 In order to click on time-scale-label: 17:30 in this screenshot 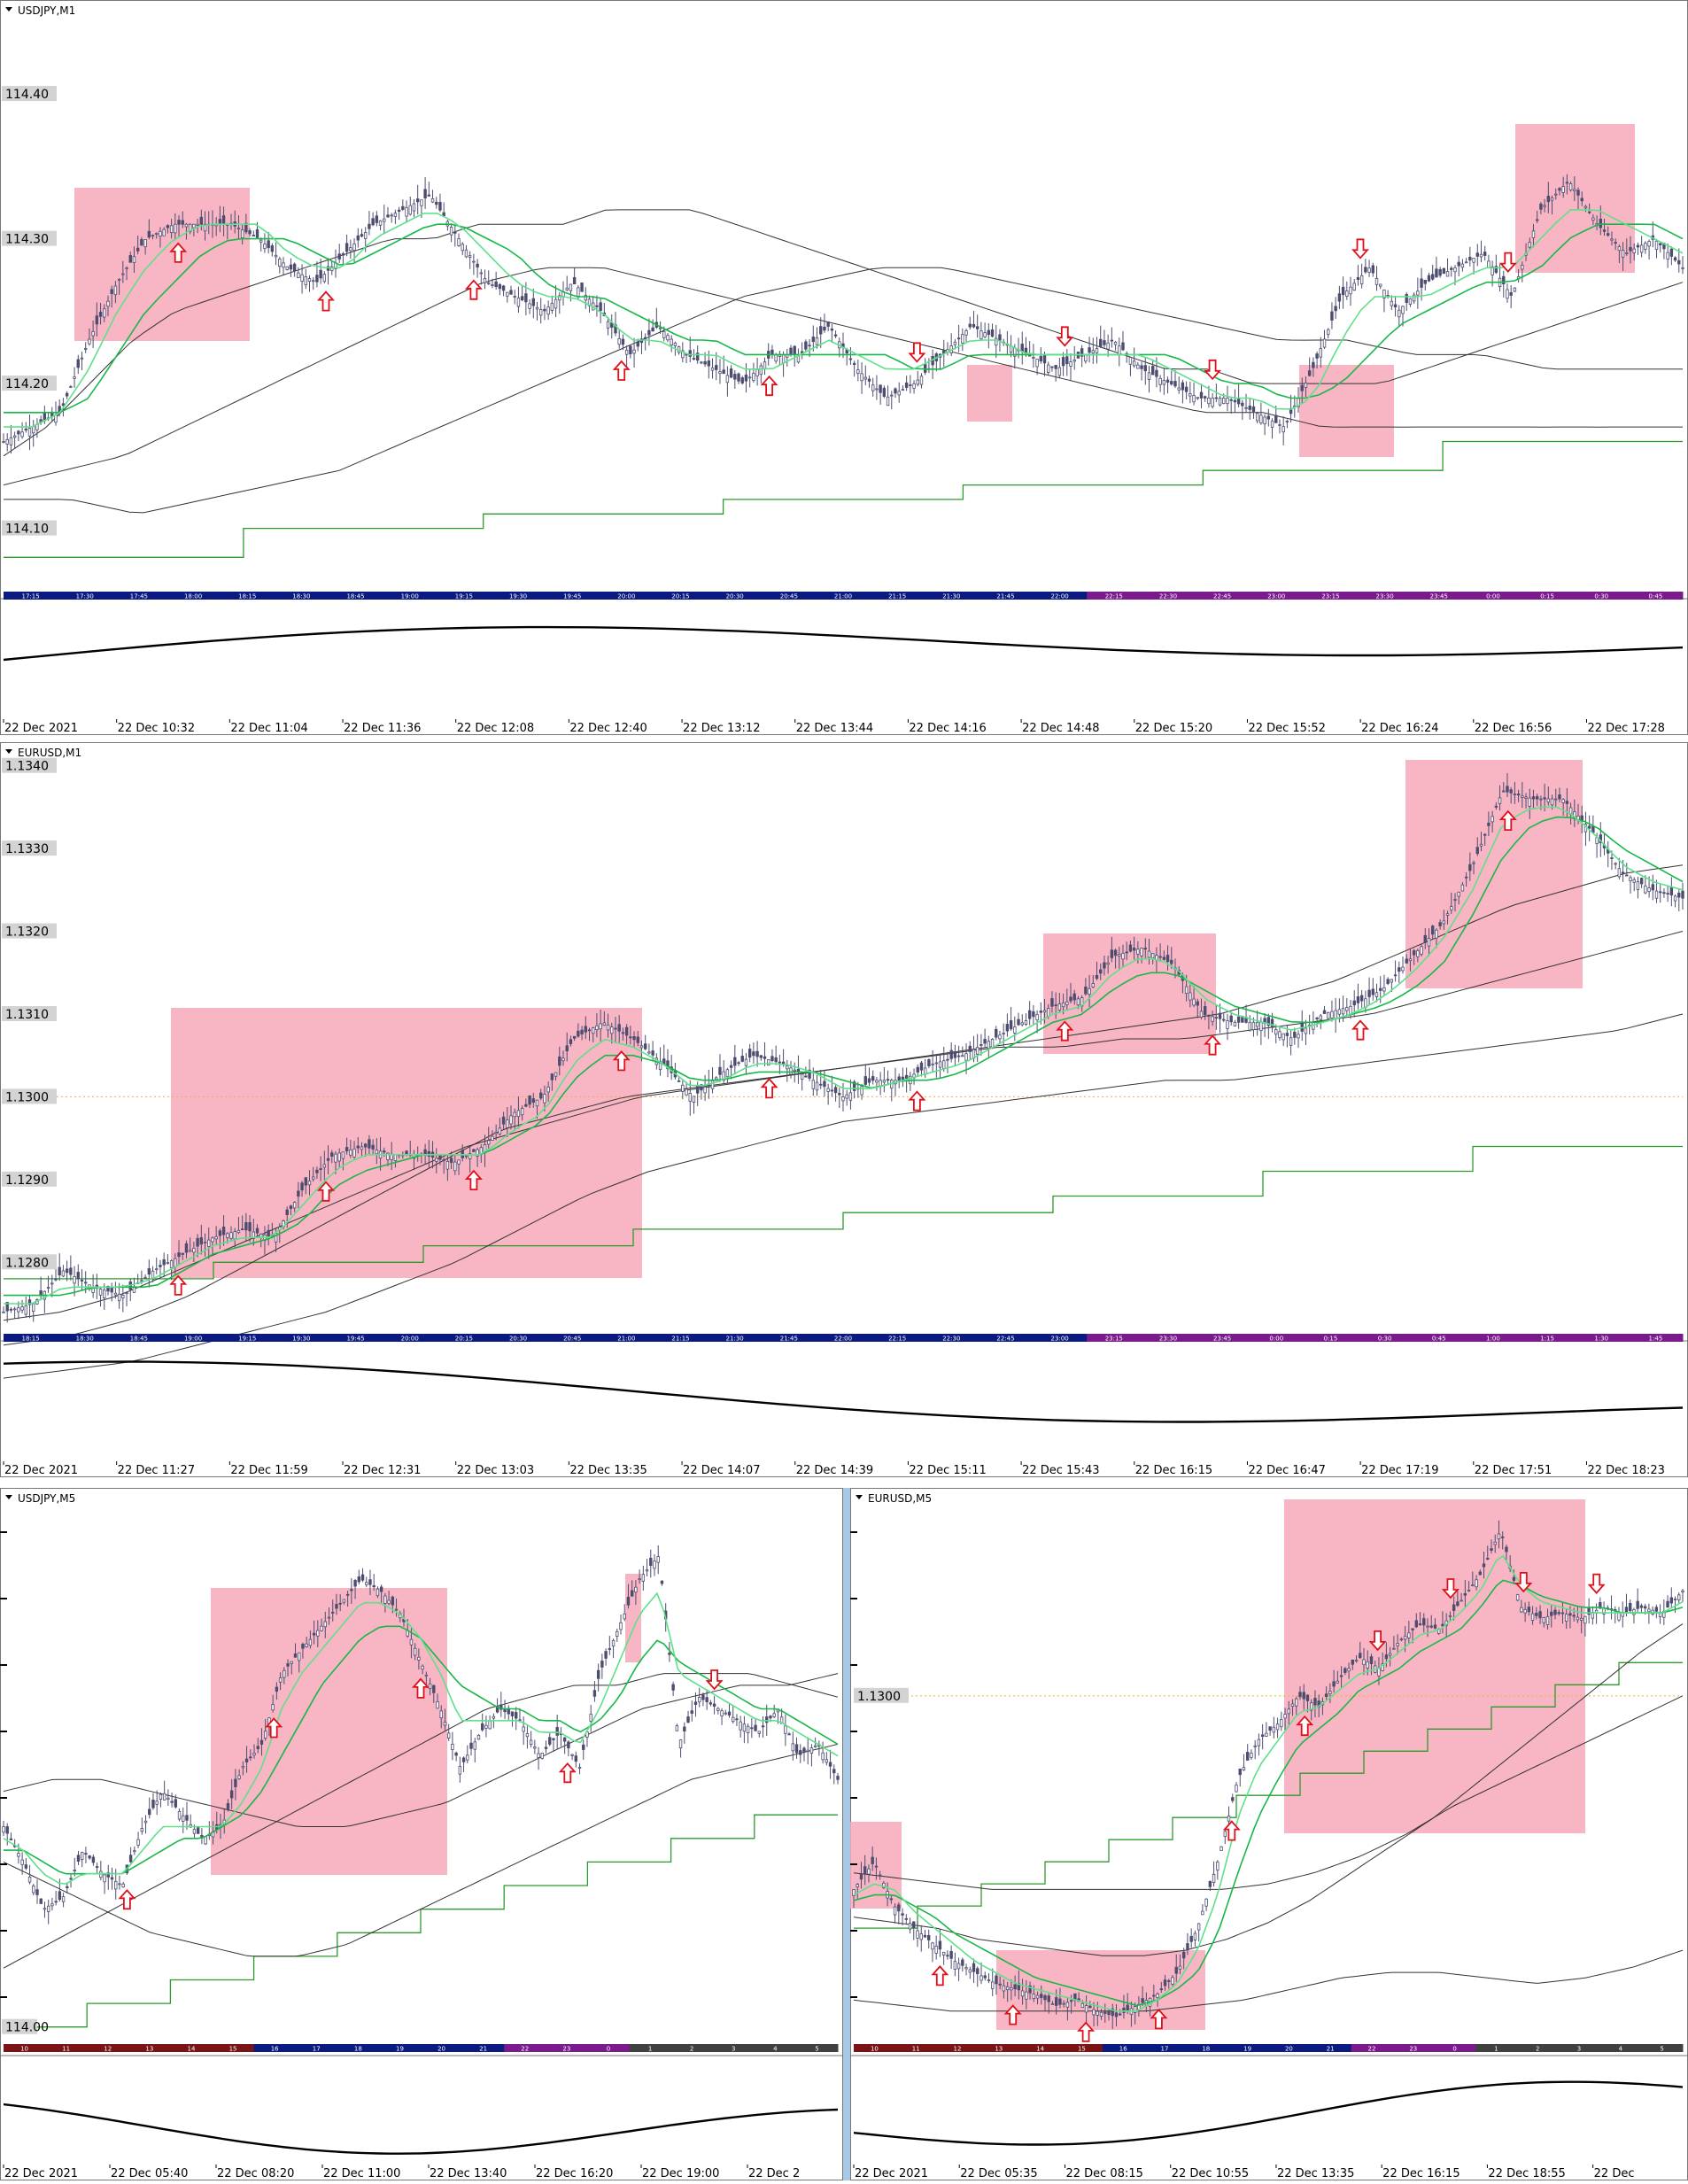, I will do `click(85, 596)`.